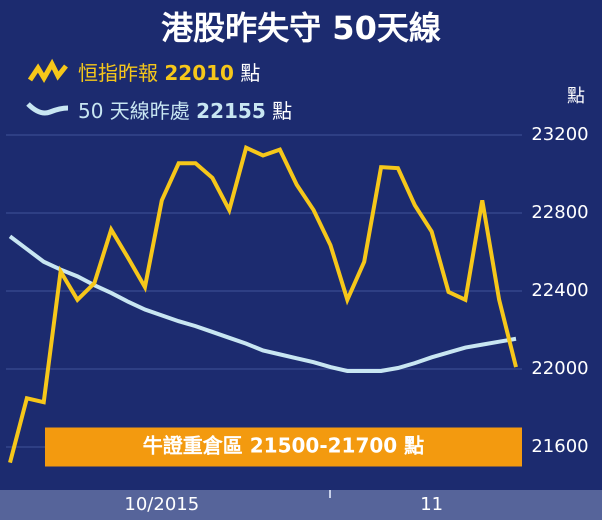 The width and height of the screenshot is (602, 520). What do you see at coordinates (118, 73) in the screenshot?
I see `legend-label: 恒指昨報` at bounding box center [118, 73].